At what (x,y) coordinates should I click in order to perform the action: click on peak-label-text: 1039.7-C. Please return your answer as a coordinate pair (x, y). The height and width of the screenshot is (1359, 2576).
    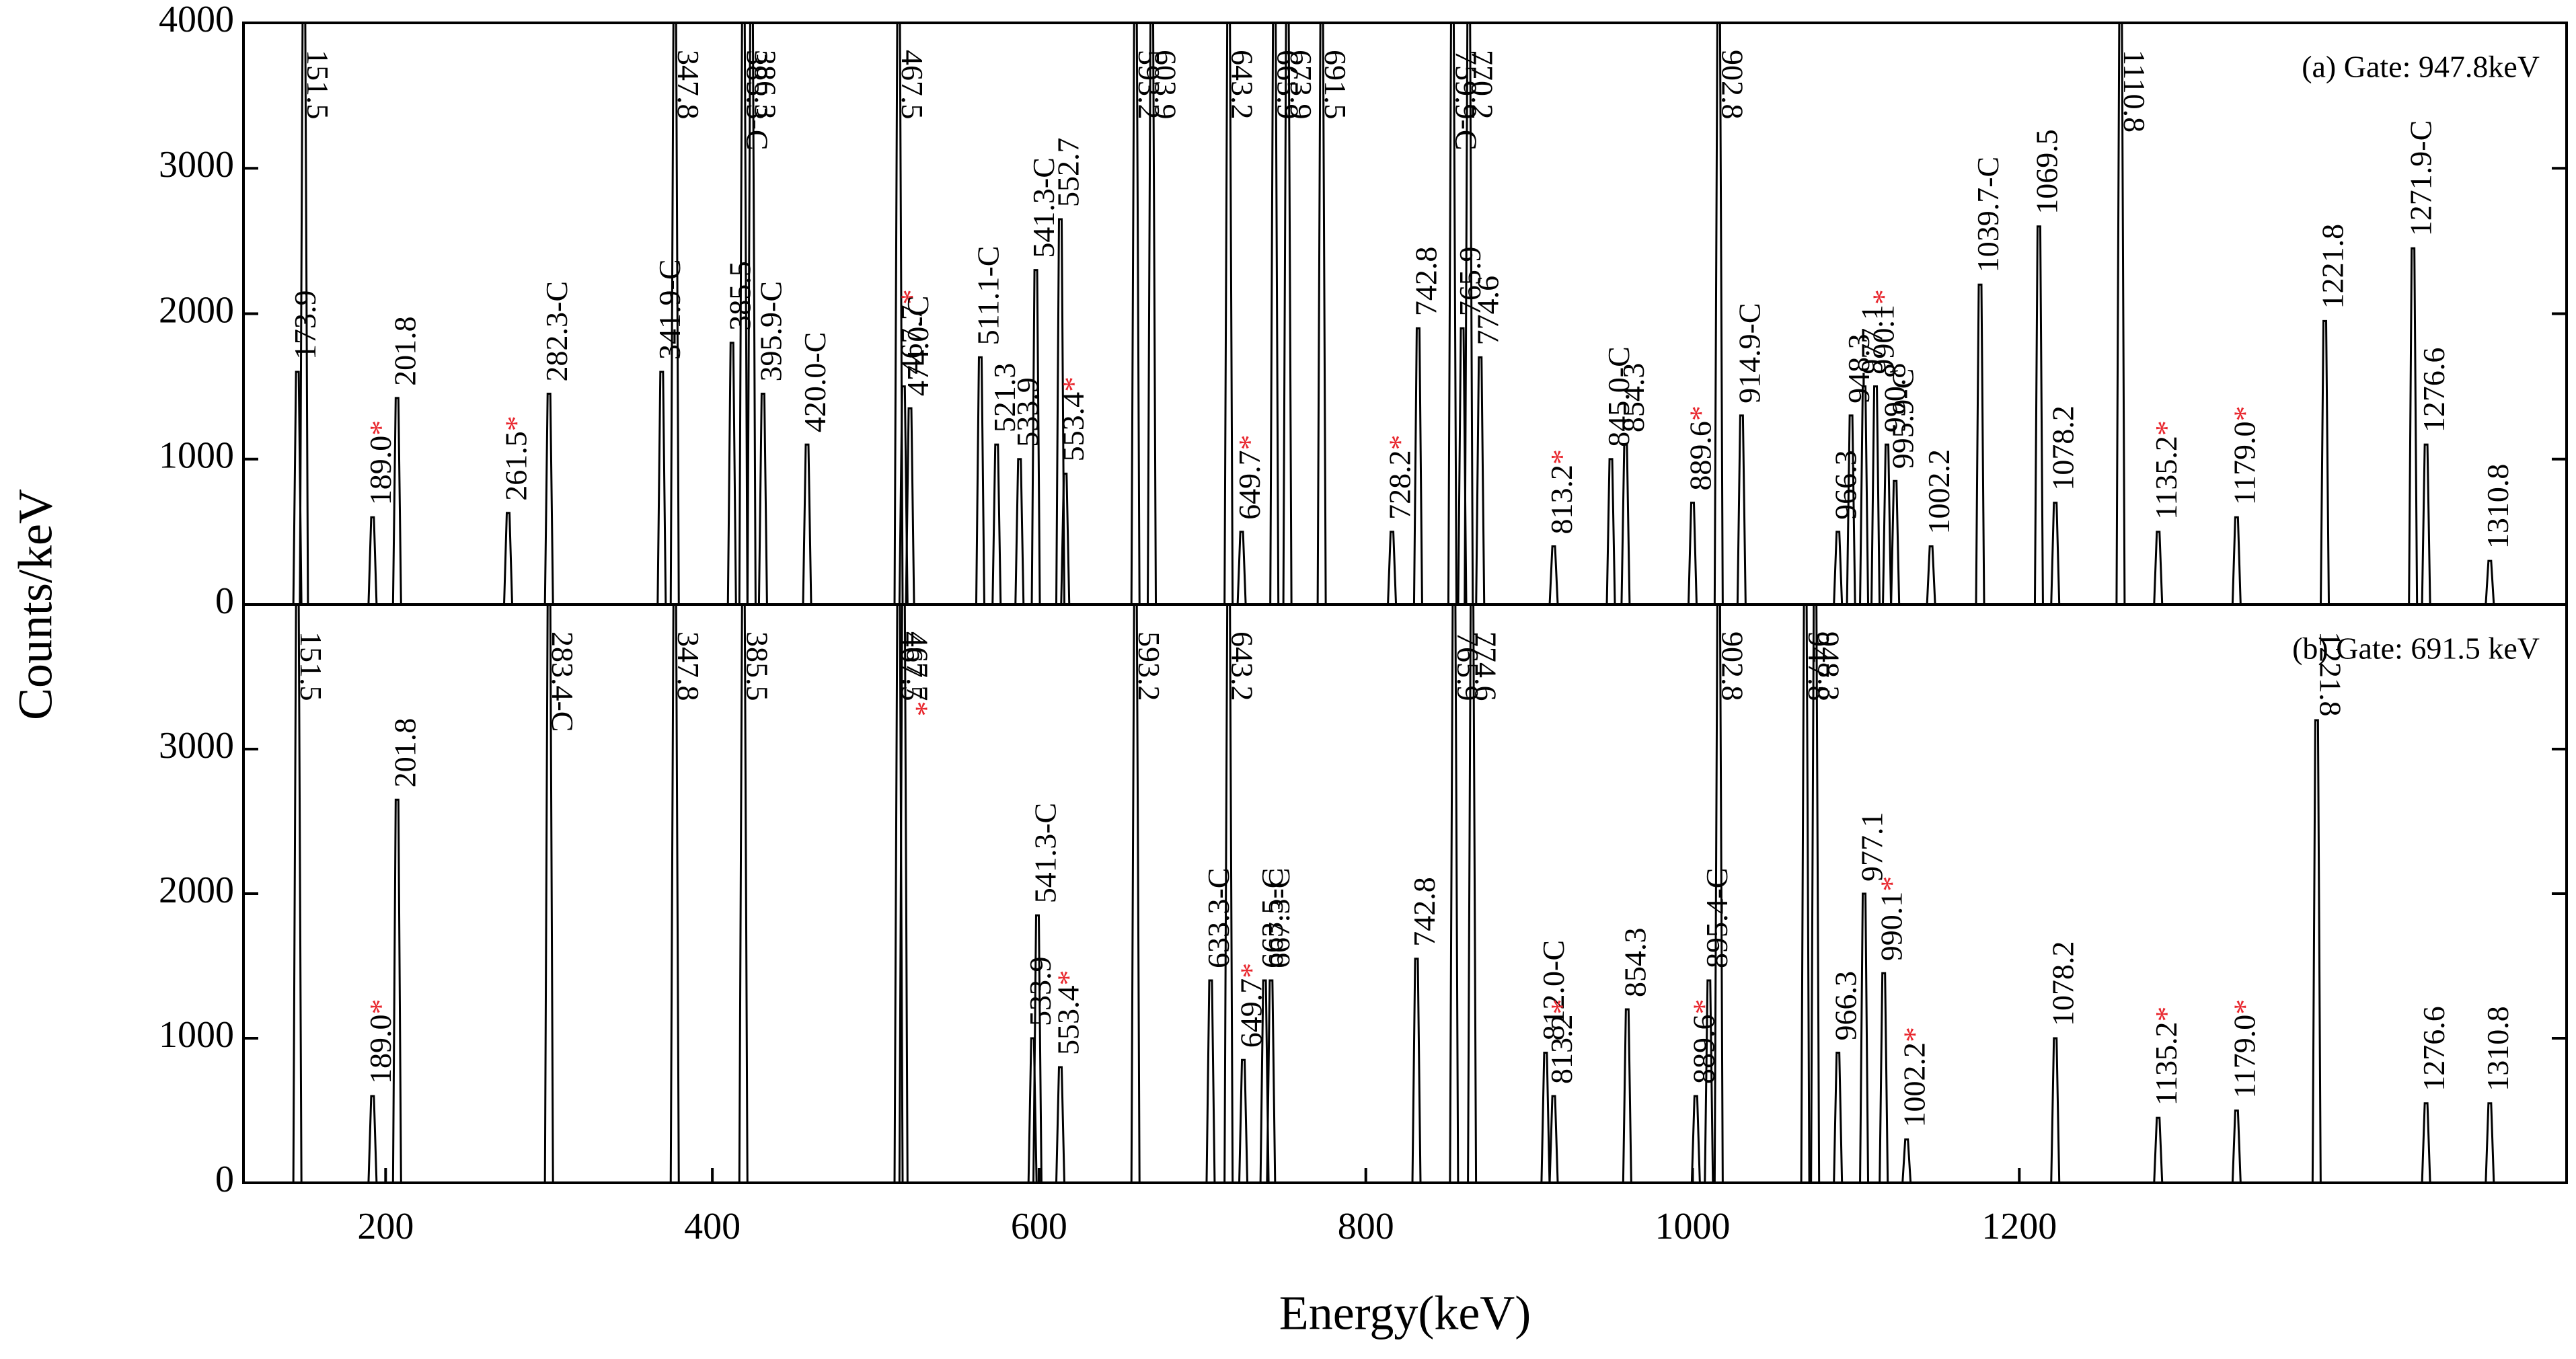
    Looking at the image, I should click on (1988, 215).